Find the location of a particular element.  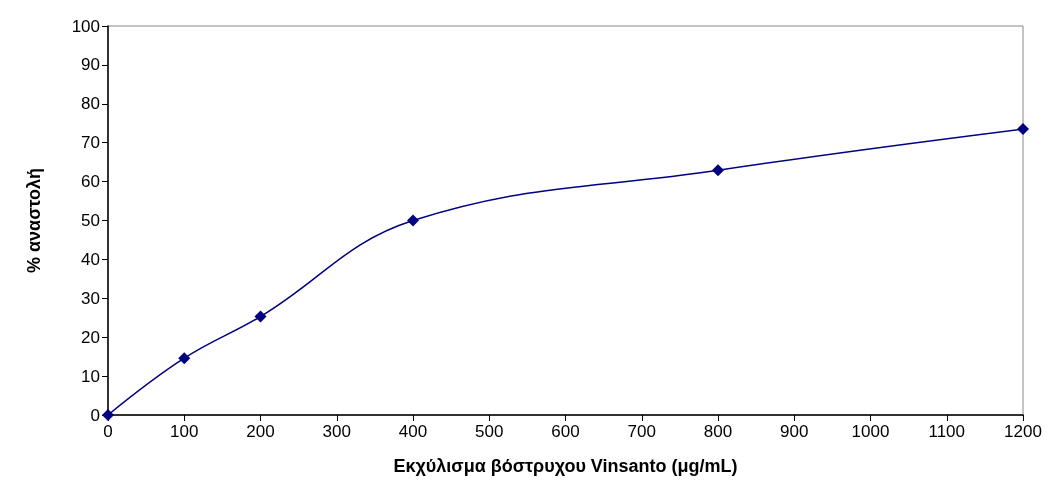

y-tick-label: 0 is located at coordinates (95, 415).